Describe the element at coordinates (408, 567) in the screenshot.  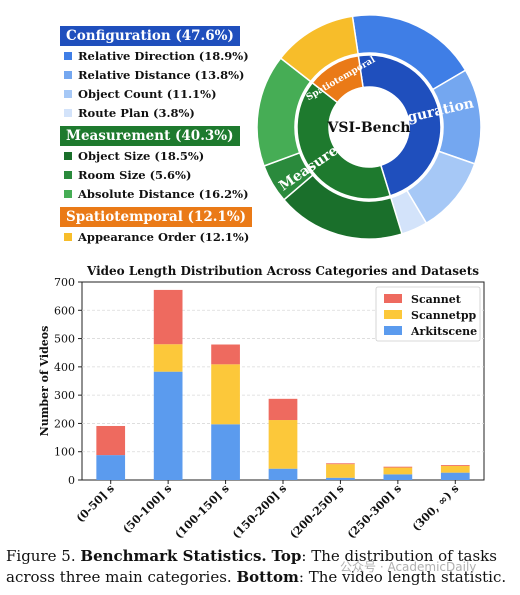
I see `watermark: 公众号 · AcademicDaily` at that location.